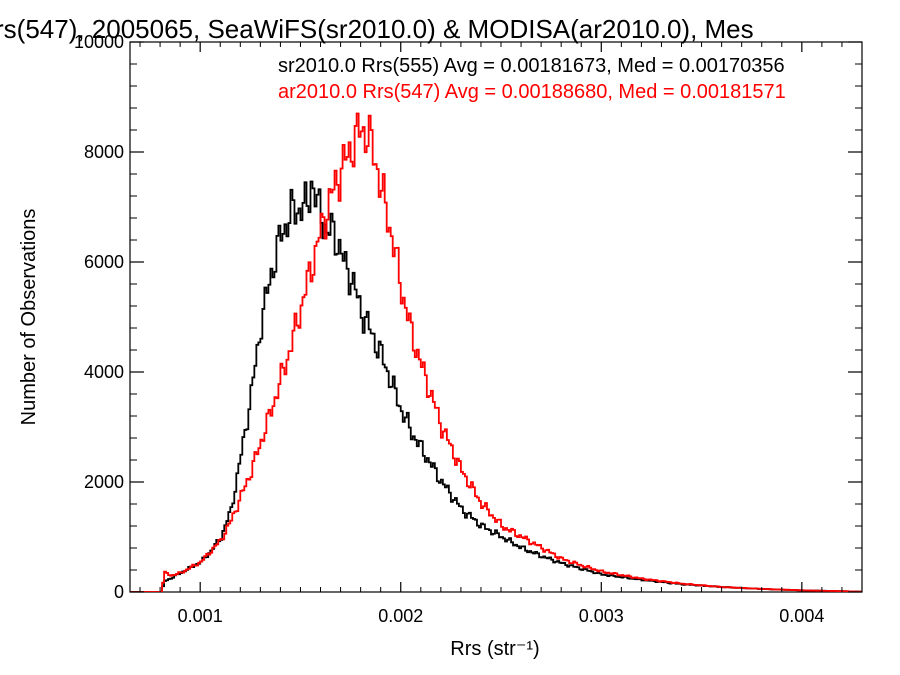 This screenshot has height=675, width=900. What do you see at coordinates (801, 616) in the screenshot?
I see `x-tick-label: 0.004` at bounding box center [801, 616].